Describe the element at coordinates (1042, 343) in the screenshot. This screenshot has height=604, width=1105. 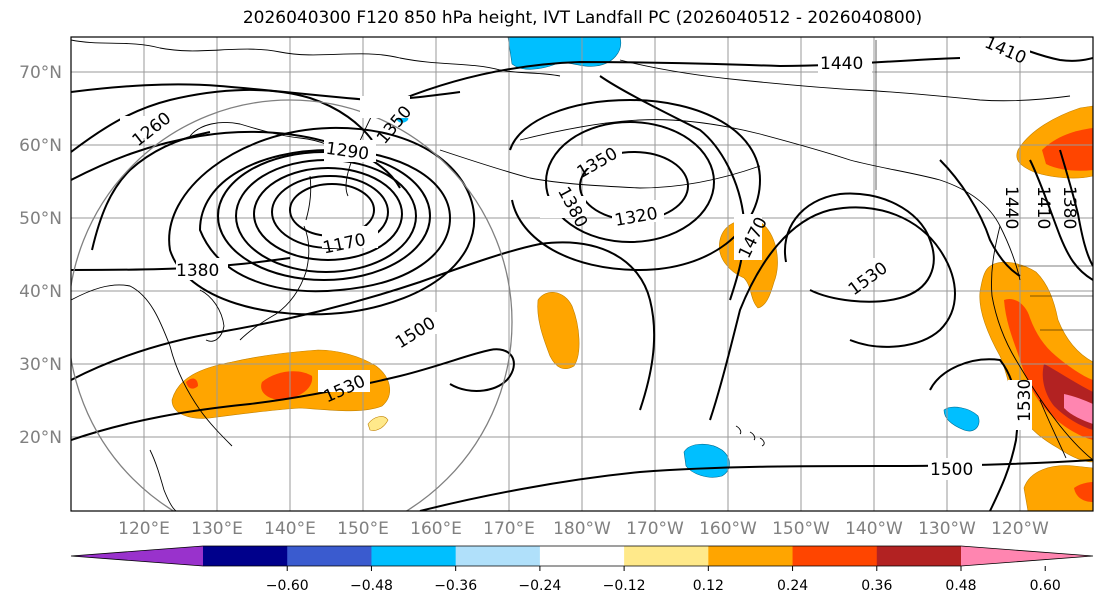
I see `coastline-na-west` at that location.